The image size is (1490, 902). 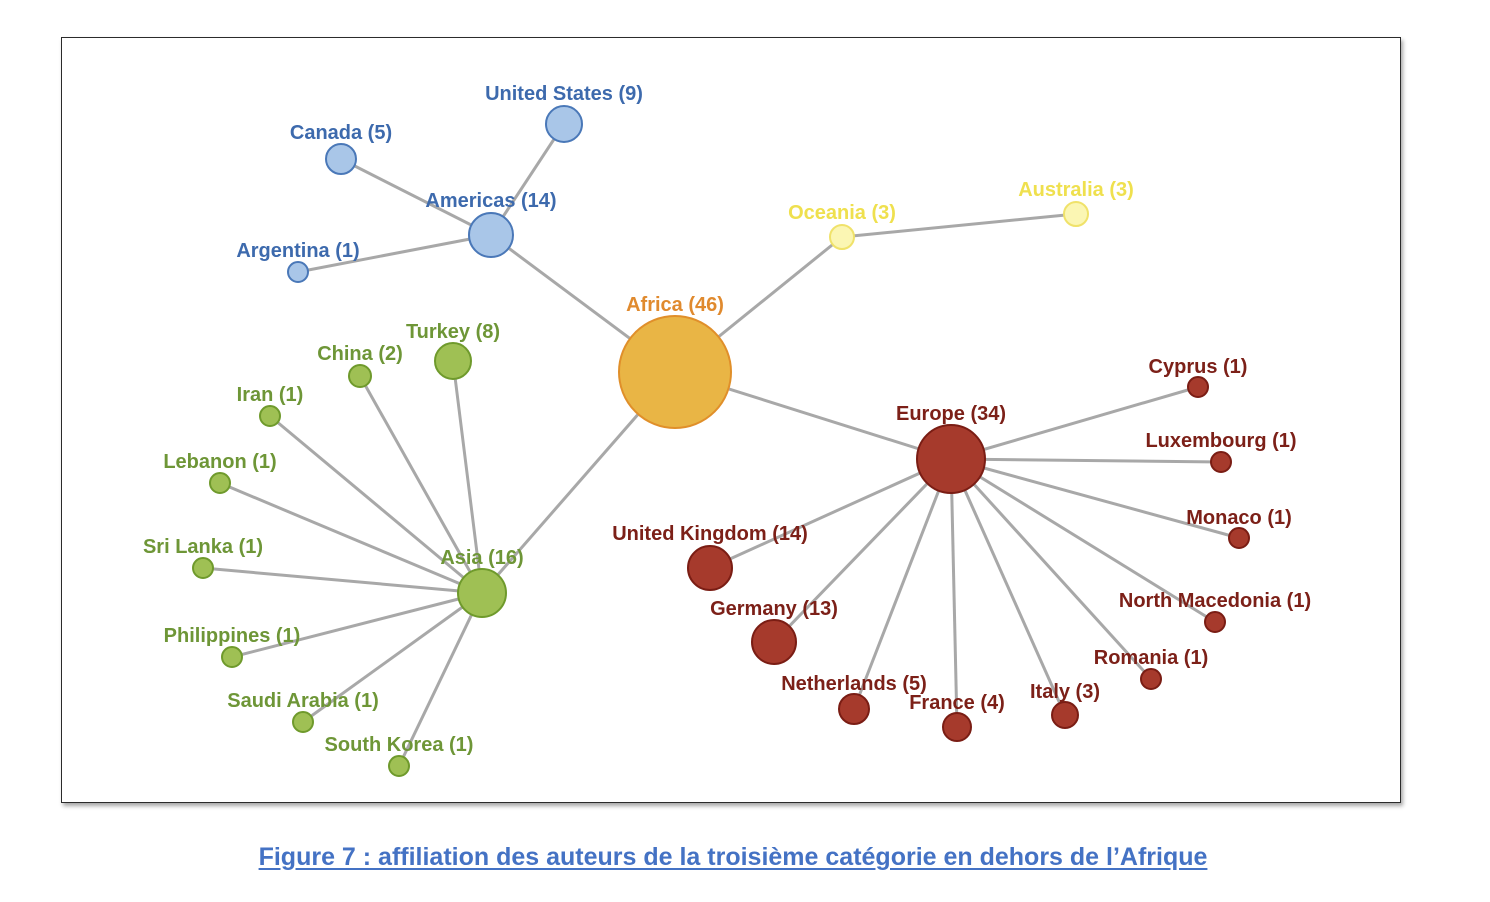 I want to click on edge-europe-germany, so click(x=862, y=550).